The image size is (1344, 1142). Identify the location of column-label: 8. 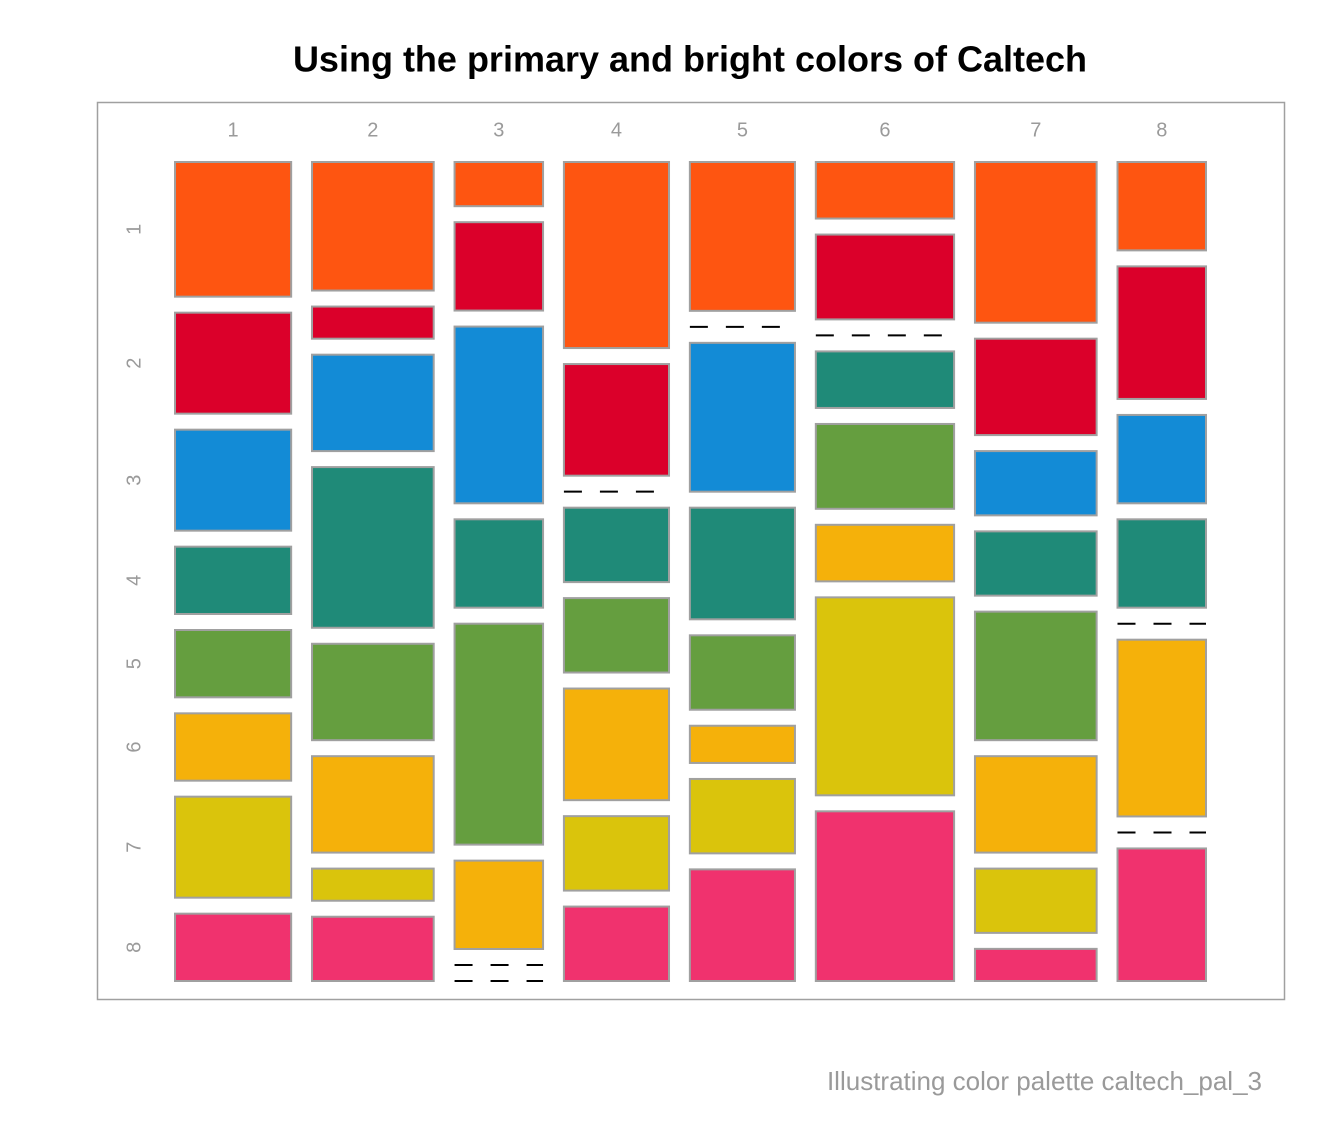
(1161, 130).